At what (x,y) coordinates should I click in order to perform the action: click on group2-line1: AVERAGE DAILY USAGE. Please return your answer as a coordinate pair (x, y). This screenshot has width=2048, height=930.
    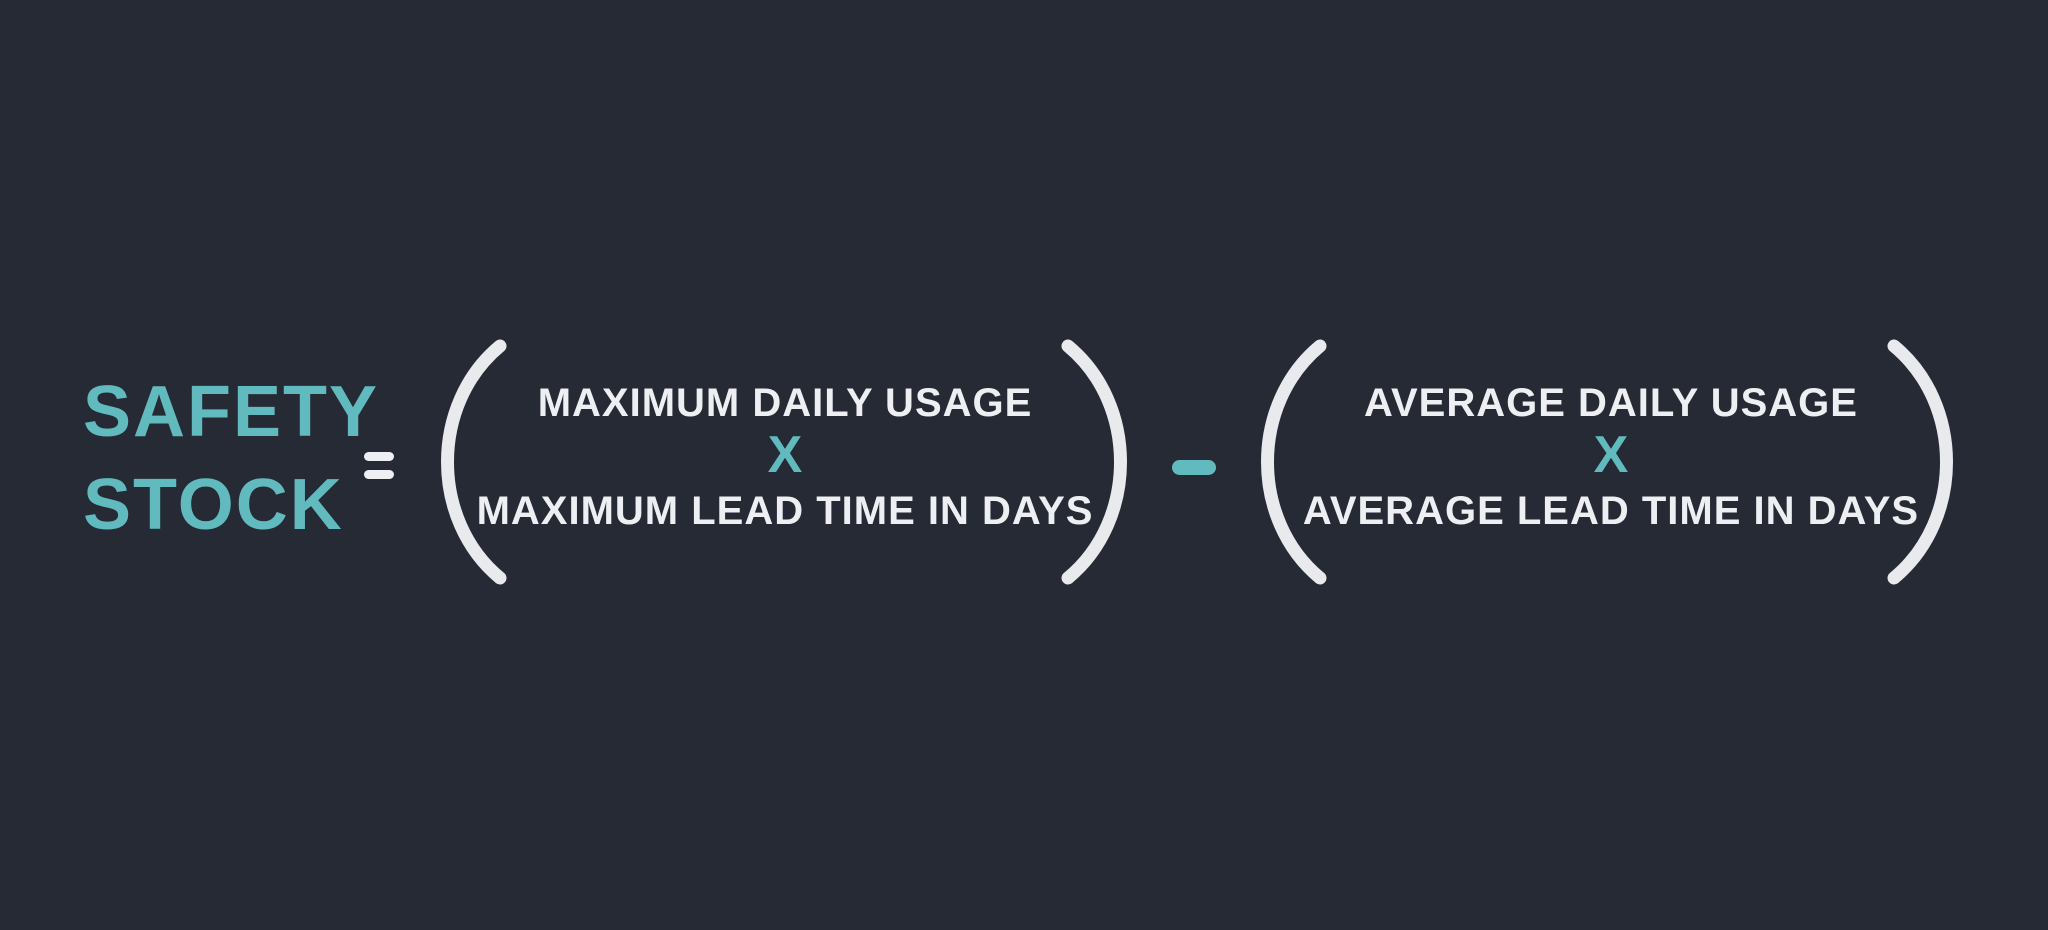
    Looking at the image, I should click on (1611, 403).